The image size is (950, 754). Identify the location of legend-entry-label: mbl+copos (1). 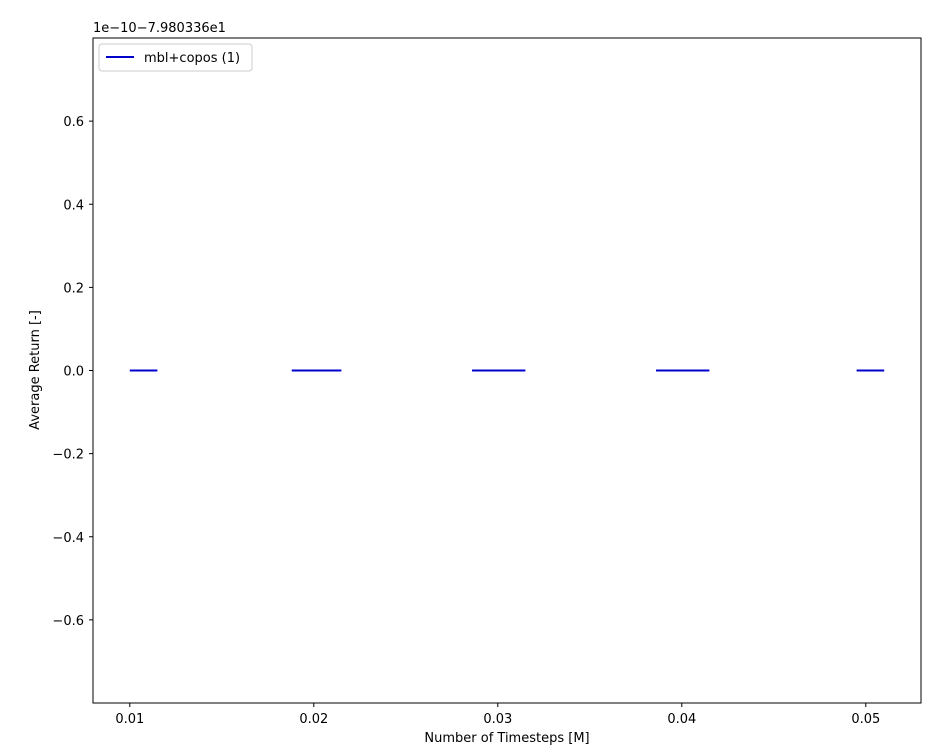
(192, 58).